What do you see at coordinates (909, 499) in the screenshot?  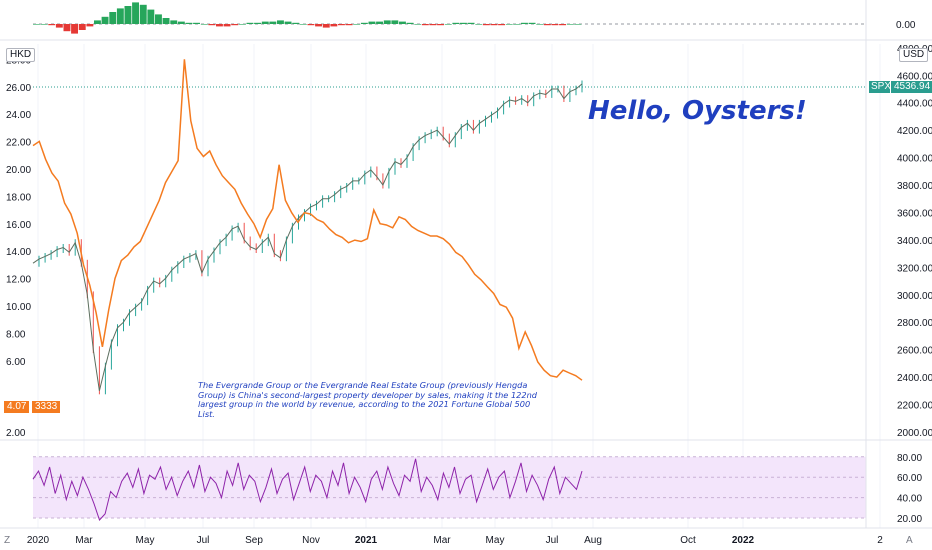 I see `oscillator-tick-label: 40.00` at bounding box center [909, 499].